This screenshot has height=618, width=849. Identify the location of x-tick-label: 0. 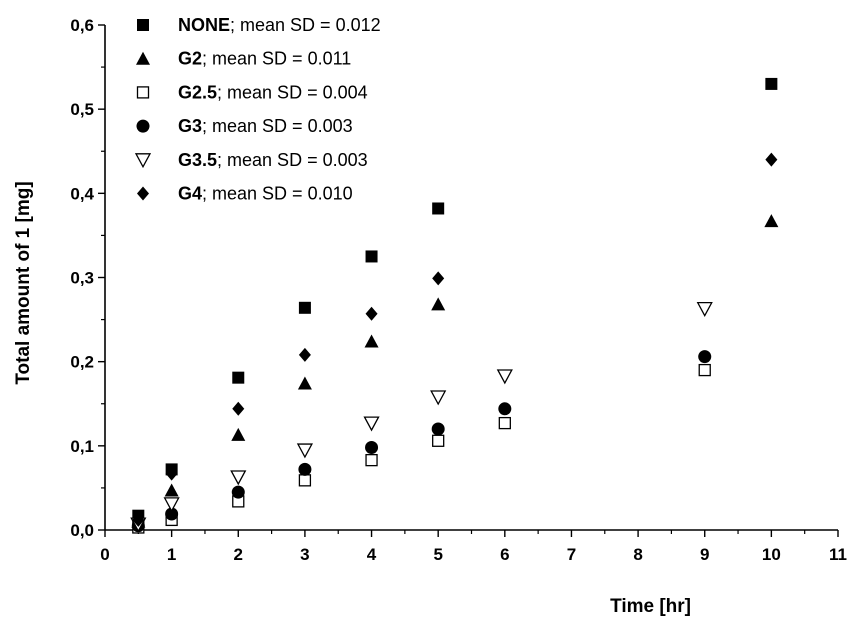
(104, 554).